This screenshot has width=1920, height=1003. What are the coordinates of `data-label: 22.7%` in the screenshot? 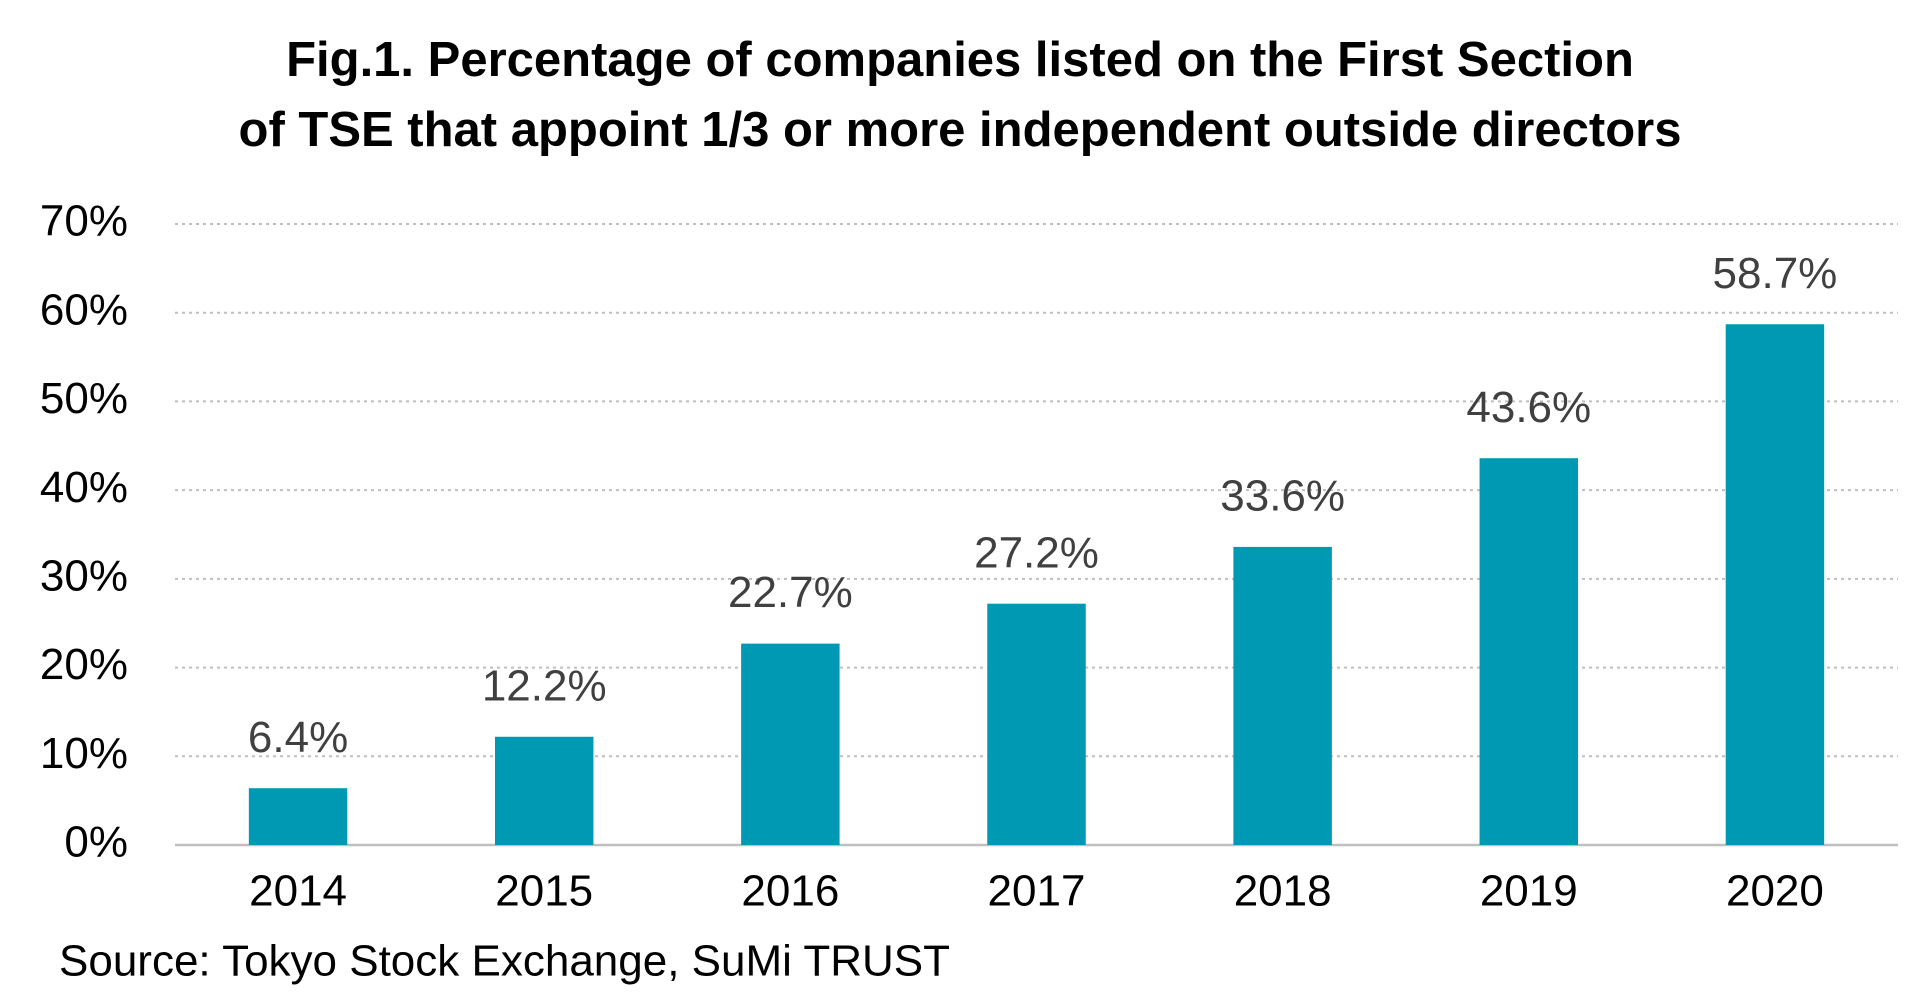 It's located at (790, 592).